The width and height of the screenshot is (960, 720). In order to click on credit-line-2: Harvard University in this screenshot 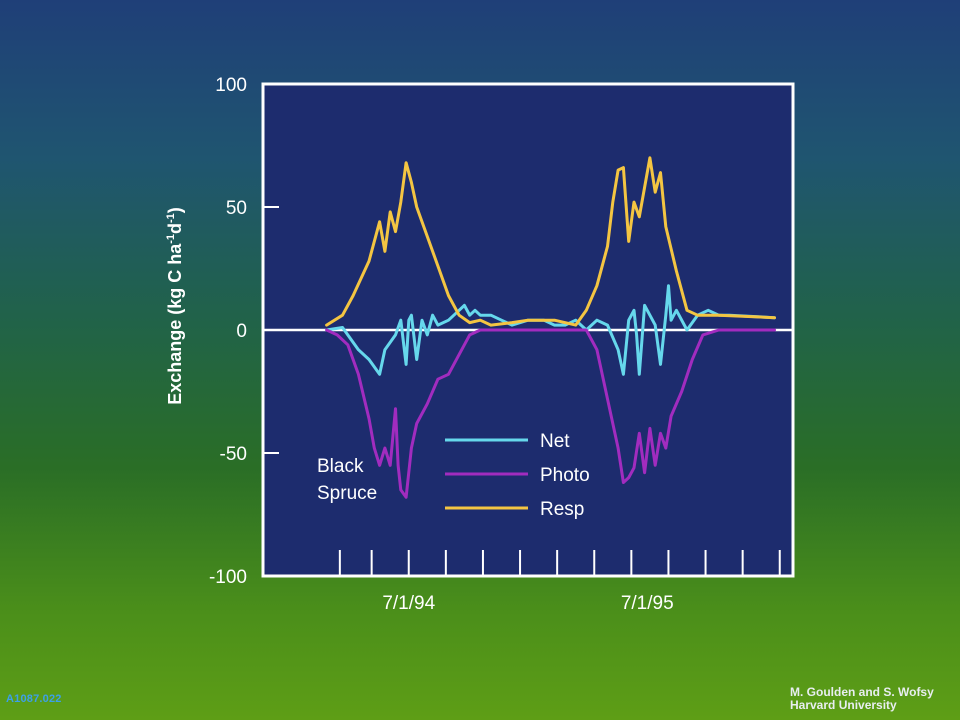, I will do `click(843, 705)`.